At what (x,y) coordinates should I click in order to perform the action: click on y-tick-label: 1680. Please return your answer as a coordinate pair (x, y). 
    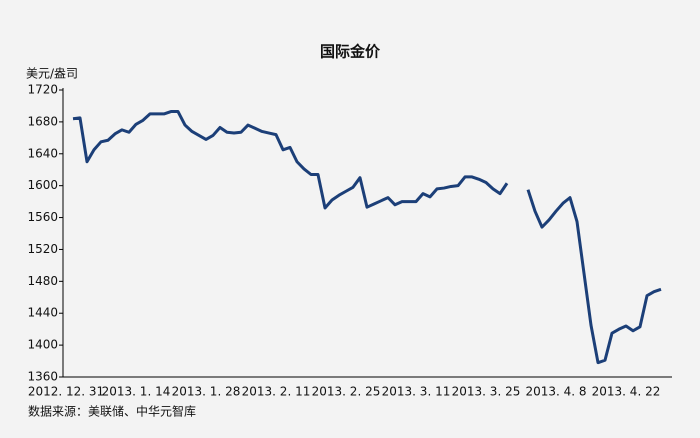
    Looking at the image, I should click on (42, 121).